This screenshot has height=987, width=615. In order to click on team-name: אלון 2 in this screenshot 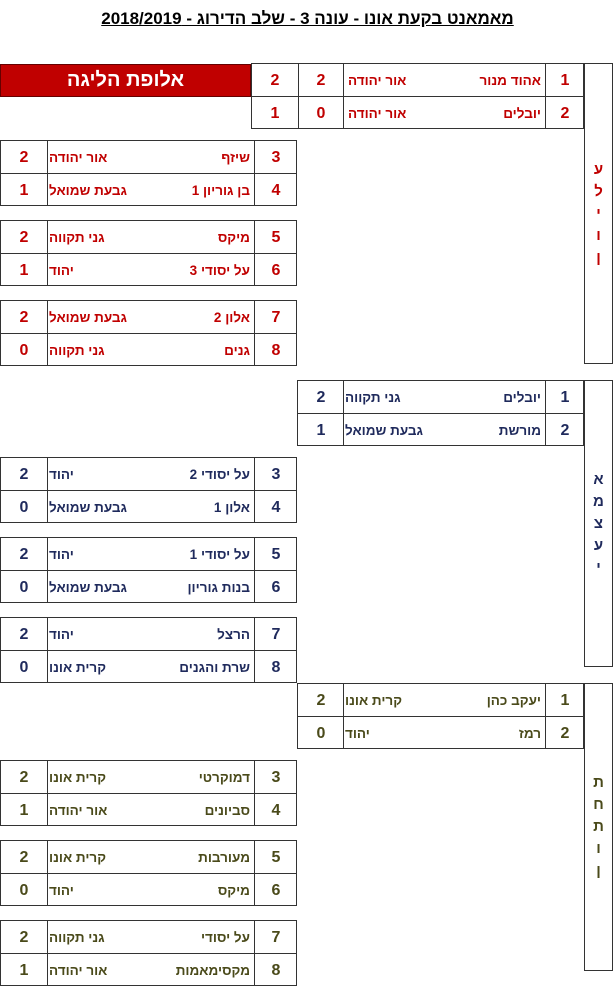, I will do `click(231, 317)`.